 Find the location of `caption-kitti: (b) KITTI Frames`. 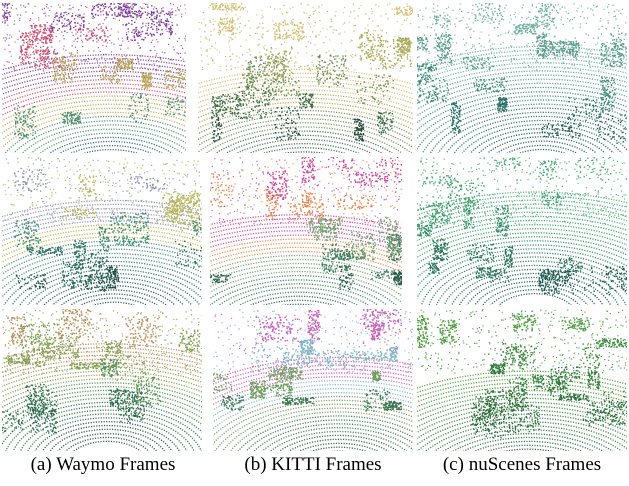

caption-kitti: (b) KITTI Frames is located at coordinates (313, 464).